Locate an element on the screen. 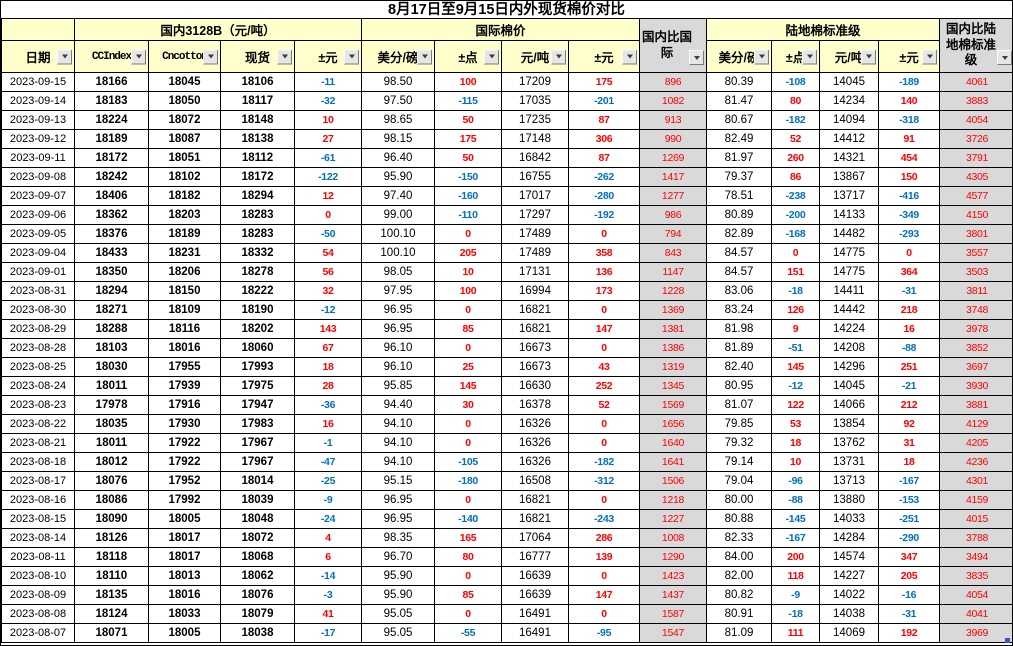  value-cell: 18118 is located at coordinates (111, 557).